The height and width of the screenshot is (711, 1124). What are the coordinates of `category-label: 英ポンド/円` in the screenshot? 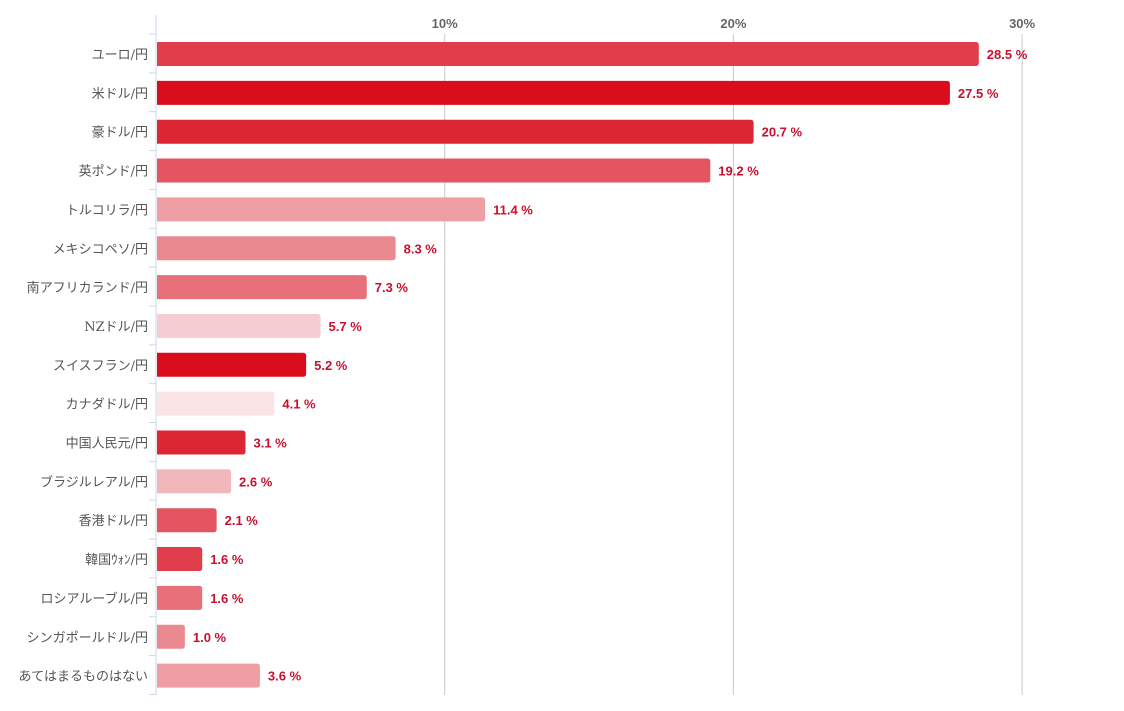 It's located at (113, 172).